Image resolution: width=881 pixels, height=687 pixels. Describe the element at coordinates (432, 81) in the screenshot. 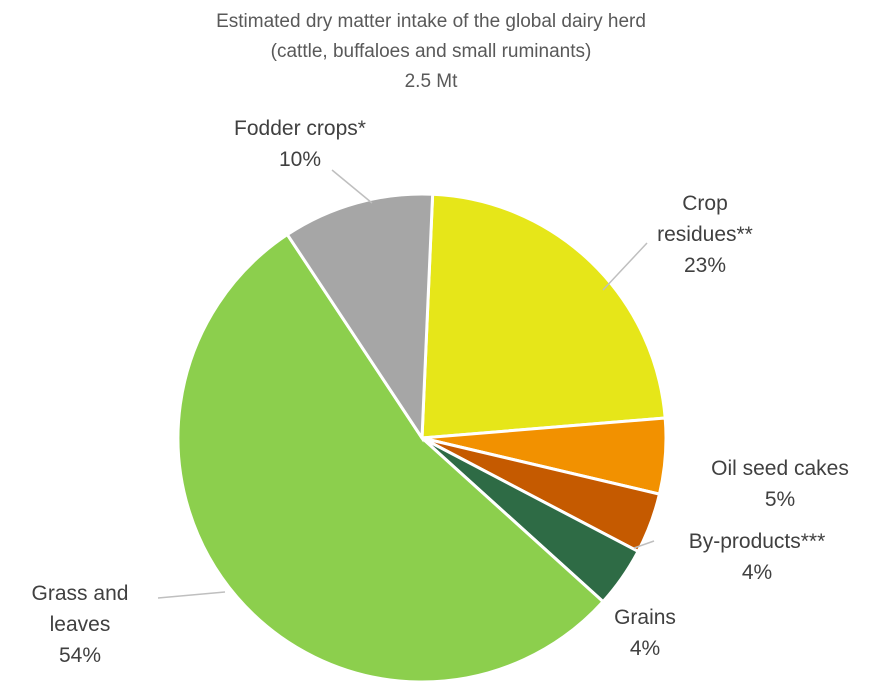

I see `chart-title-line-3: 2.5 Mt` at that location.